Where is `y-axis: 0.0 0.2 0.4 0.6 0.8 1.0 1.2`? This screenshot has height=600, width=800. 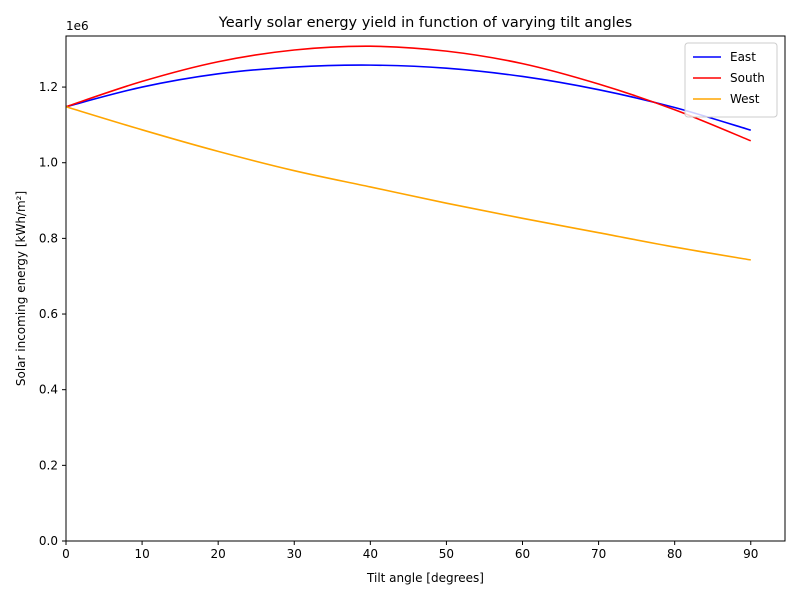 y-axis: 0.0 0.2 0.4 0.6 0.8 1.0 1.2 is located at coordinates (52, 314).